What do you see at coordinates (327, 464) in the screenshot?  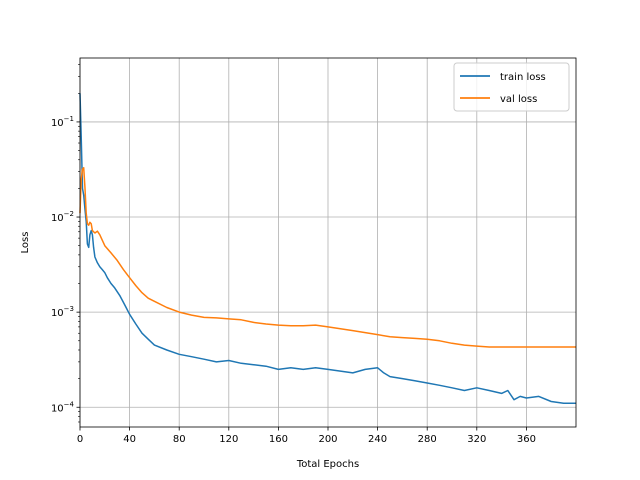 I see `x-axis-label: Total Epochs` at bounding box center [327, 464].